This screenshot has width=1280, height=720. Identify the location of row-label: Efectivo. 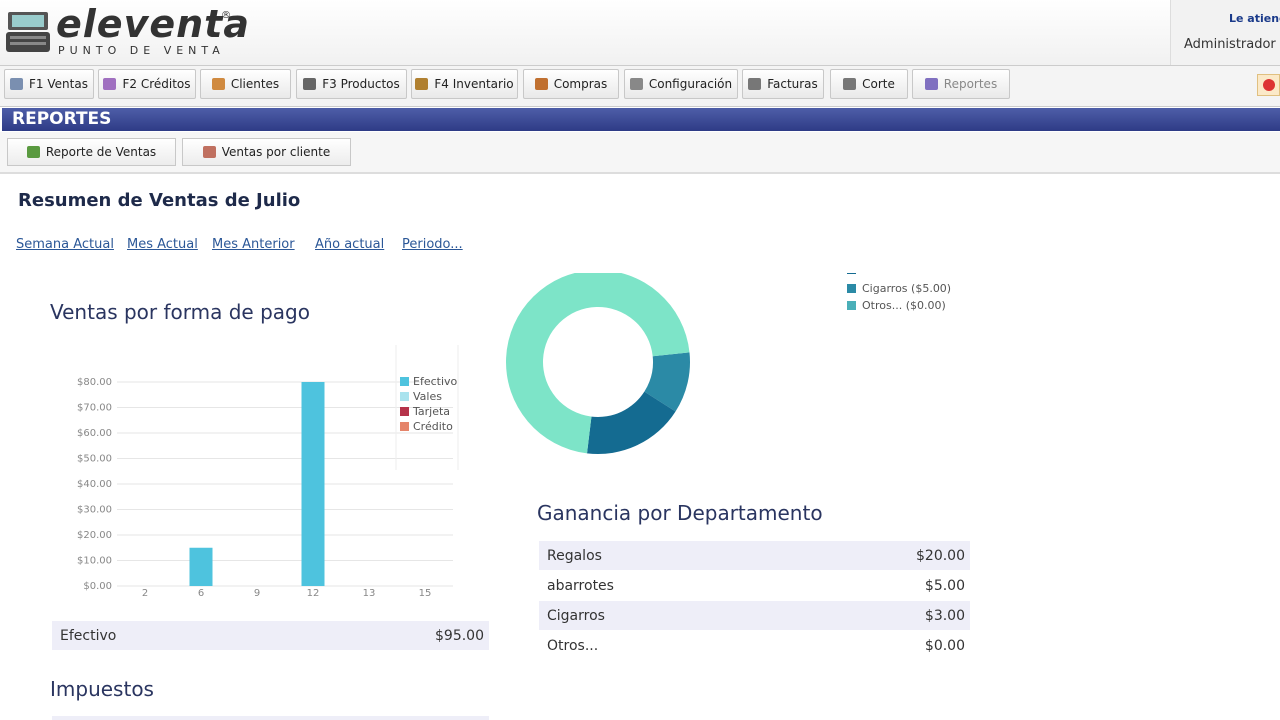
(88, 635).